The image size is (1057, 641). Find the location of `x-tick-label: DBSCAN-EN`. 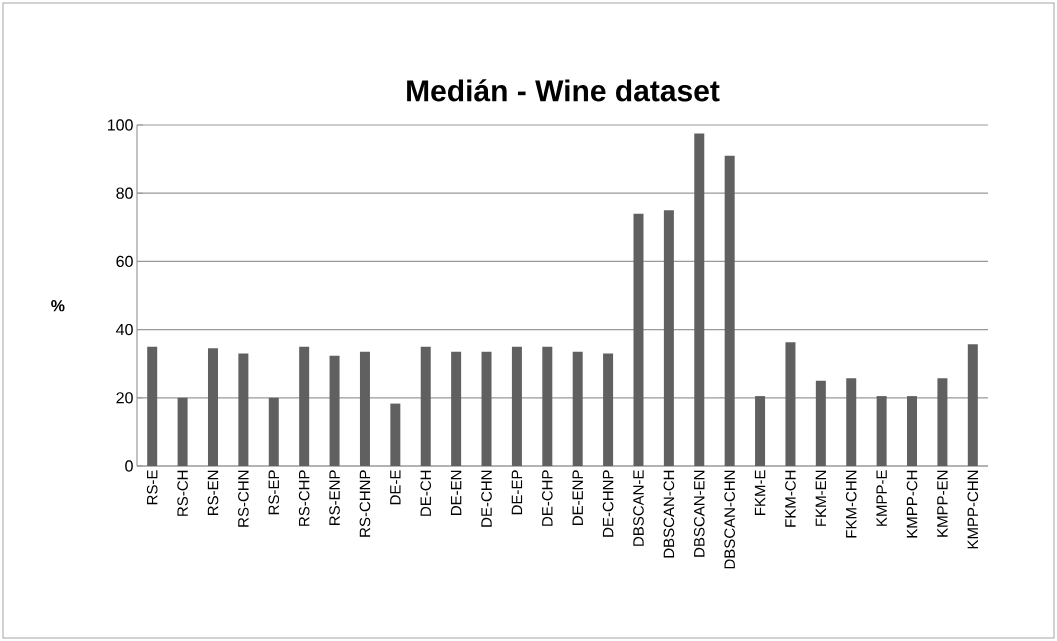

x-tick-label: DBSCAN-EN is located at coordinates (699, 513).